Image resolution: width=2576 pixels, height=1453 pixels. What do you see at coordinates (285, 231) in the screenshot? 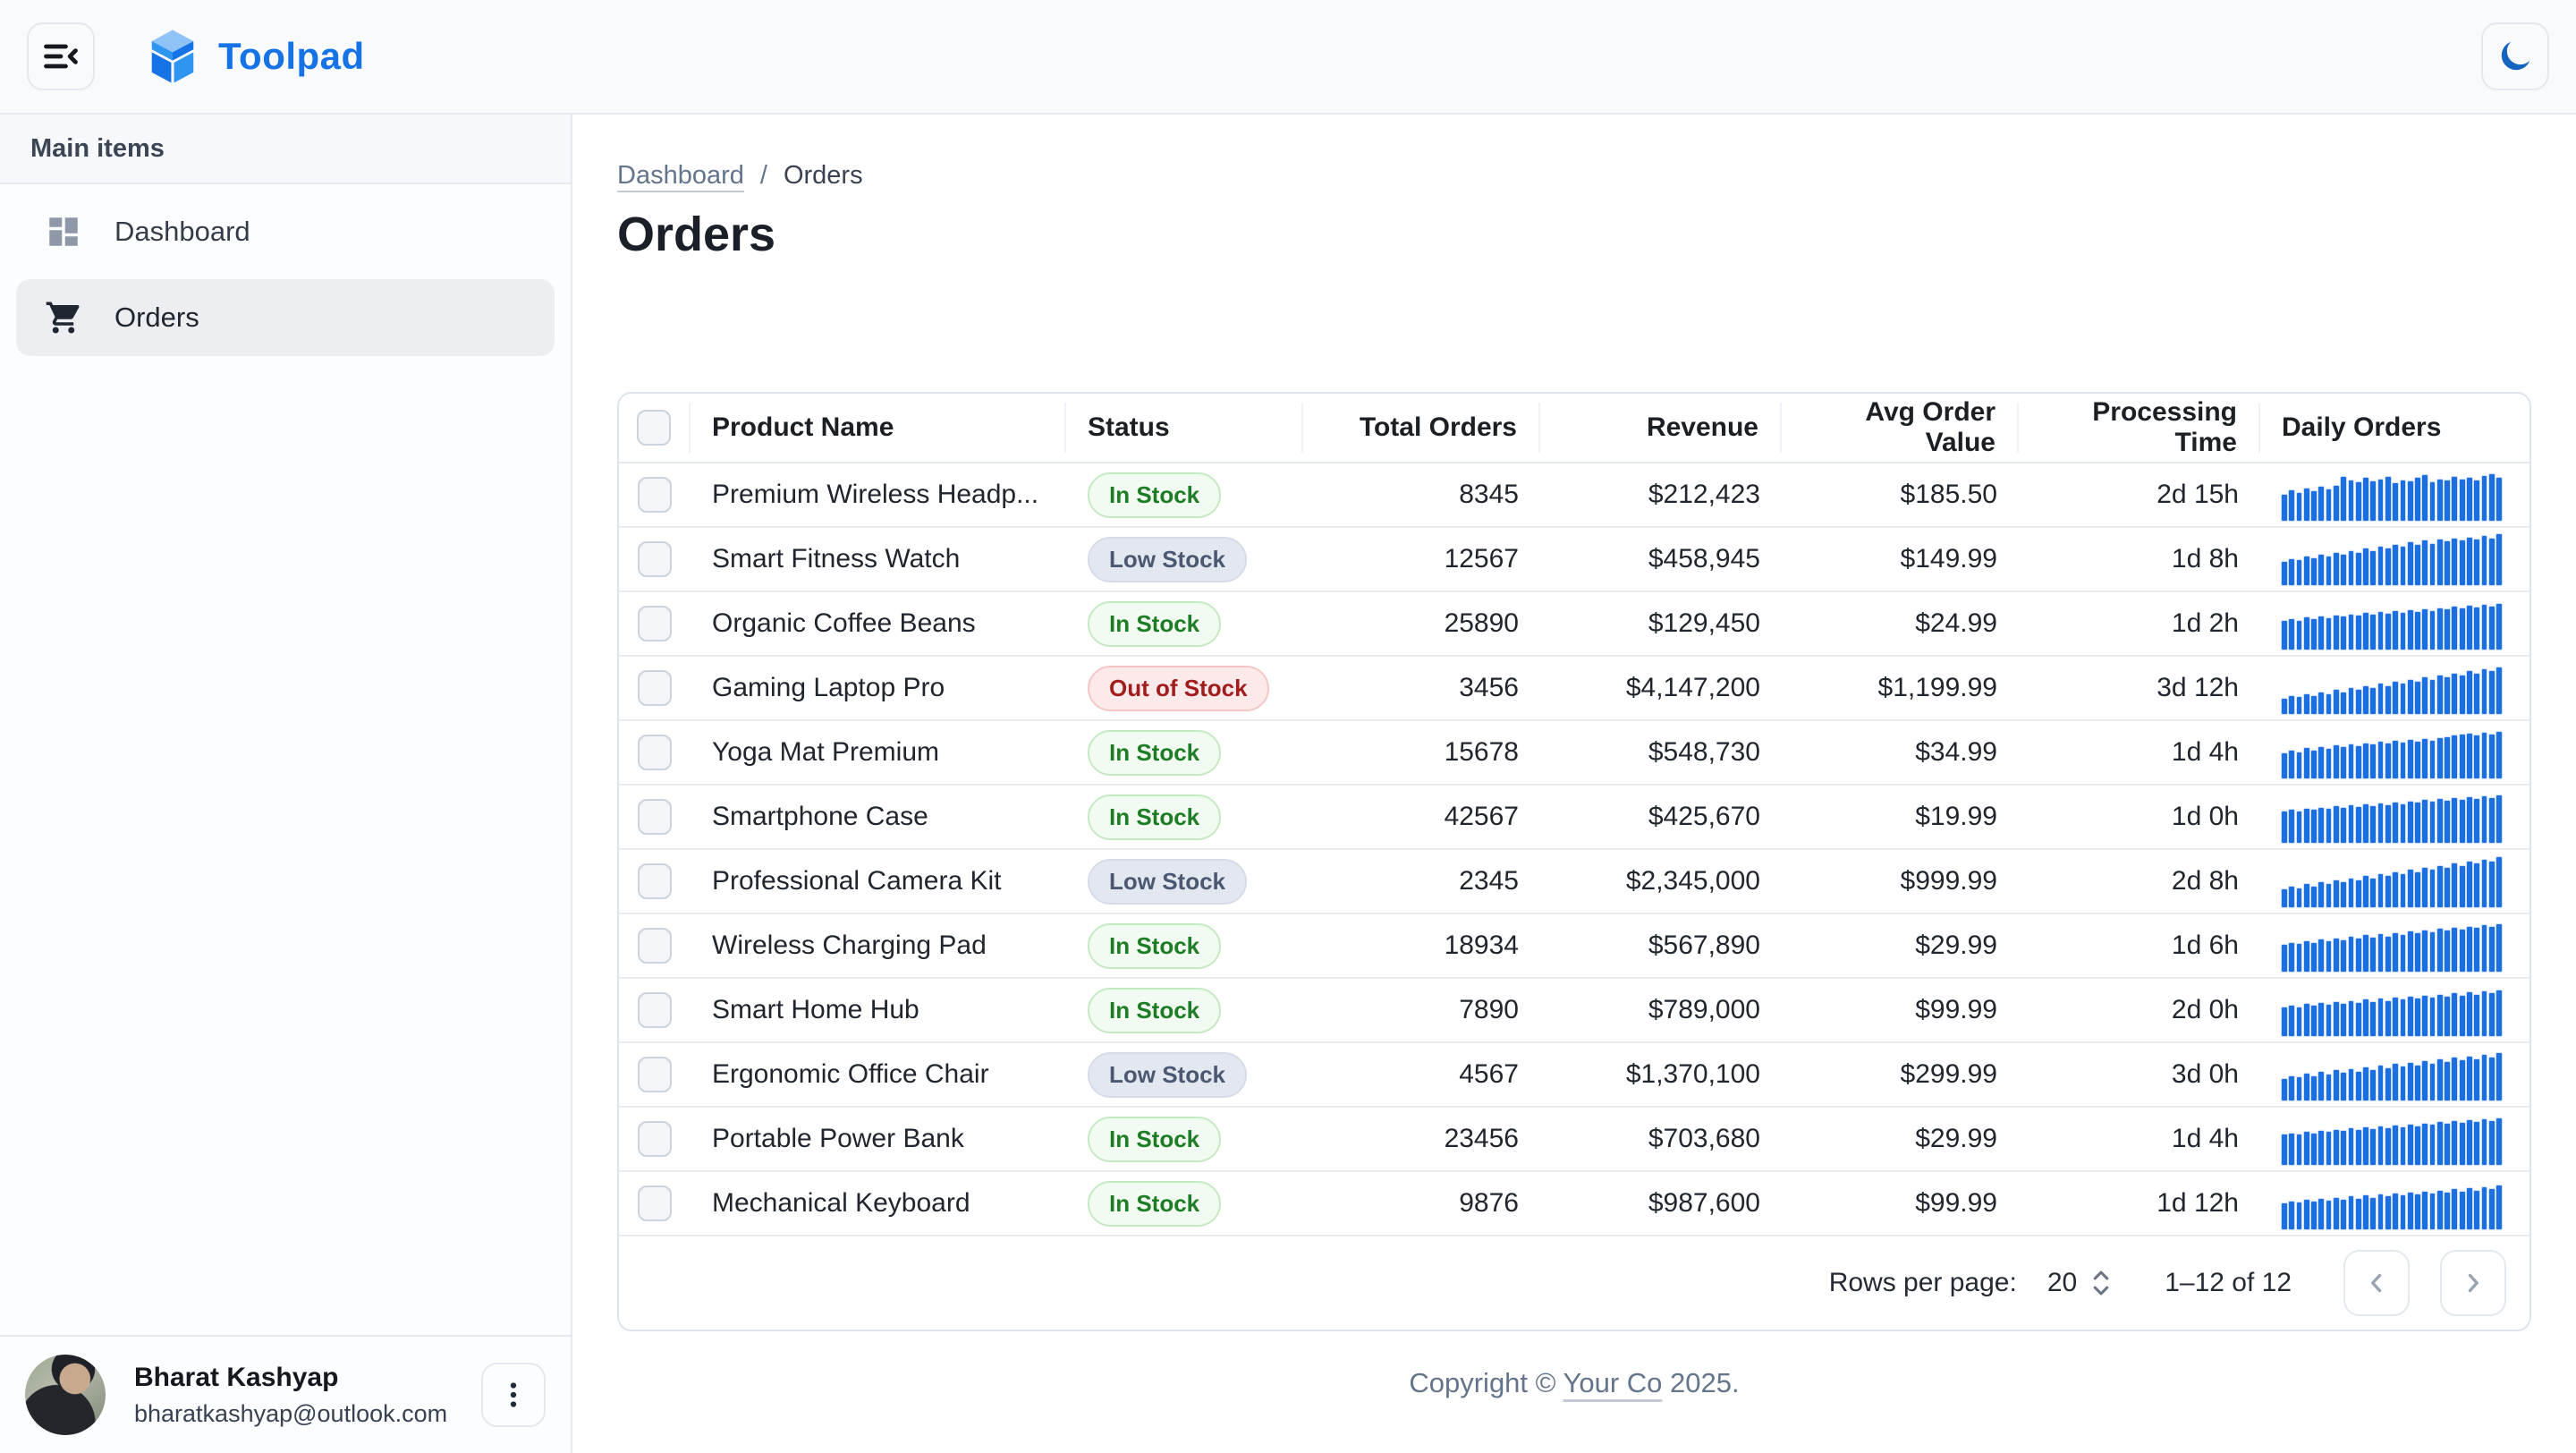
I see `sidebar-item-dashboard: Dashboard` at bounding box center [285, 231].